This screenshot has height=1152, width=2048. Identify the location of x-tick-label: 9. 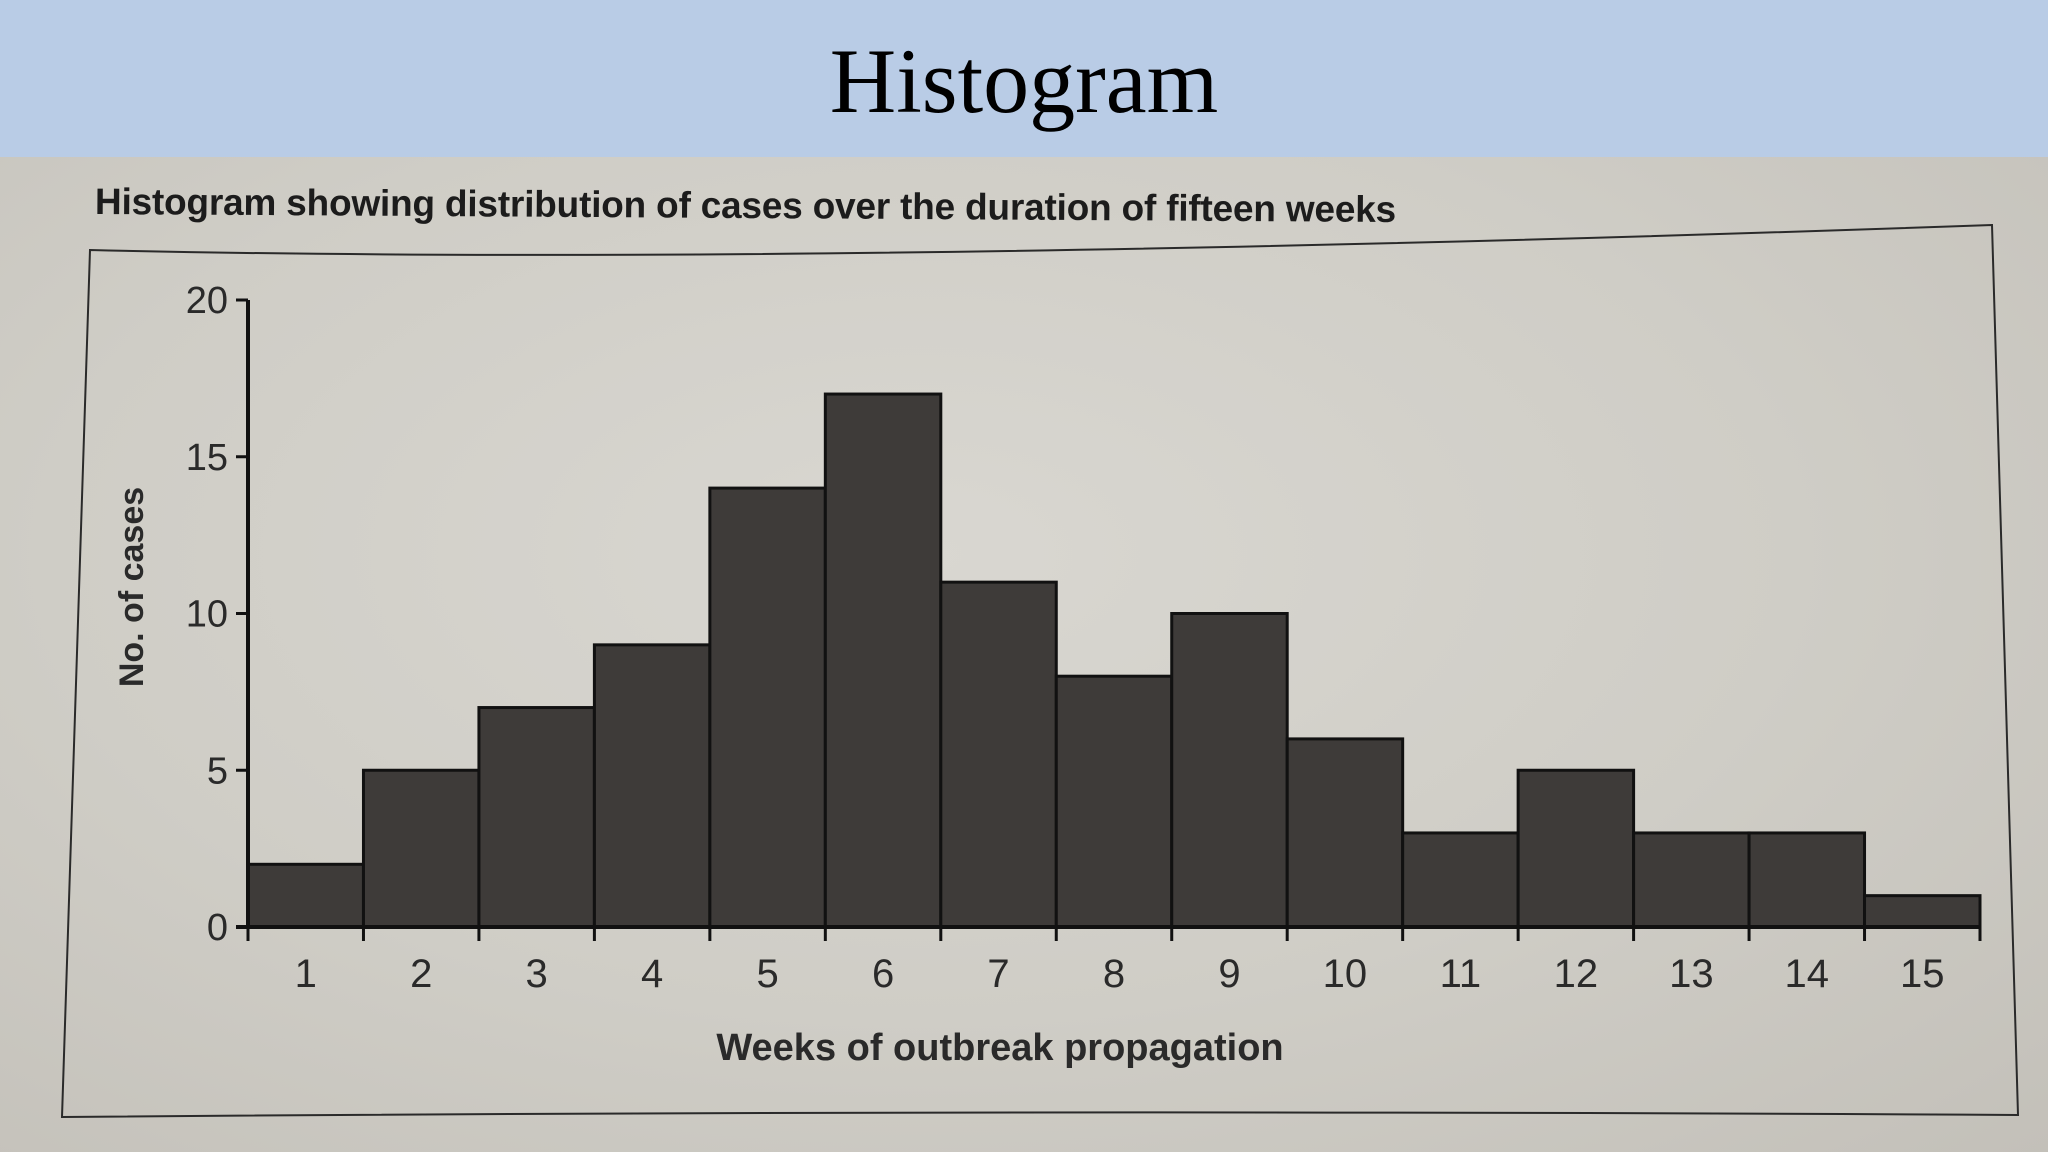
(1229, 974).